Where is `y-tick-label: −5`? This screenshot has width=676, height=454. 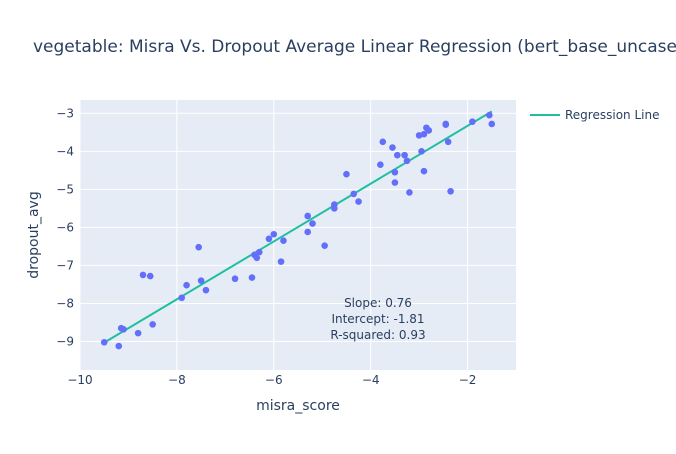
y-tick-label: −5 is located at coordinates (65, 189).